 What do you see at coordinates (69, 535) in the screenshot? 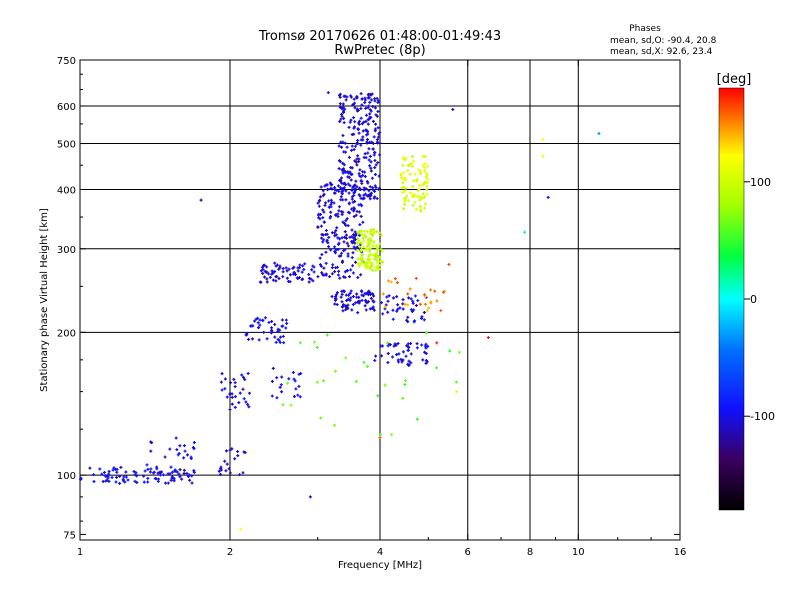
I see `y-tick-label: 75` at bounding box center [69, 535].